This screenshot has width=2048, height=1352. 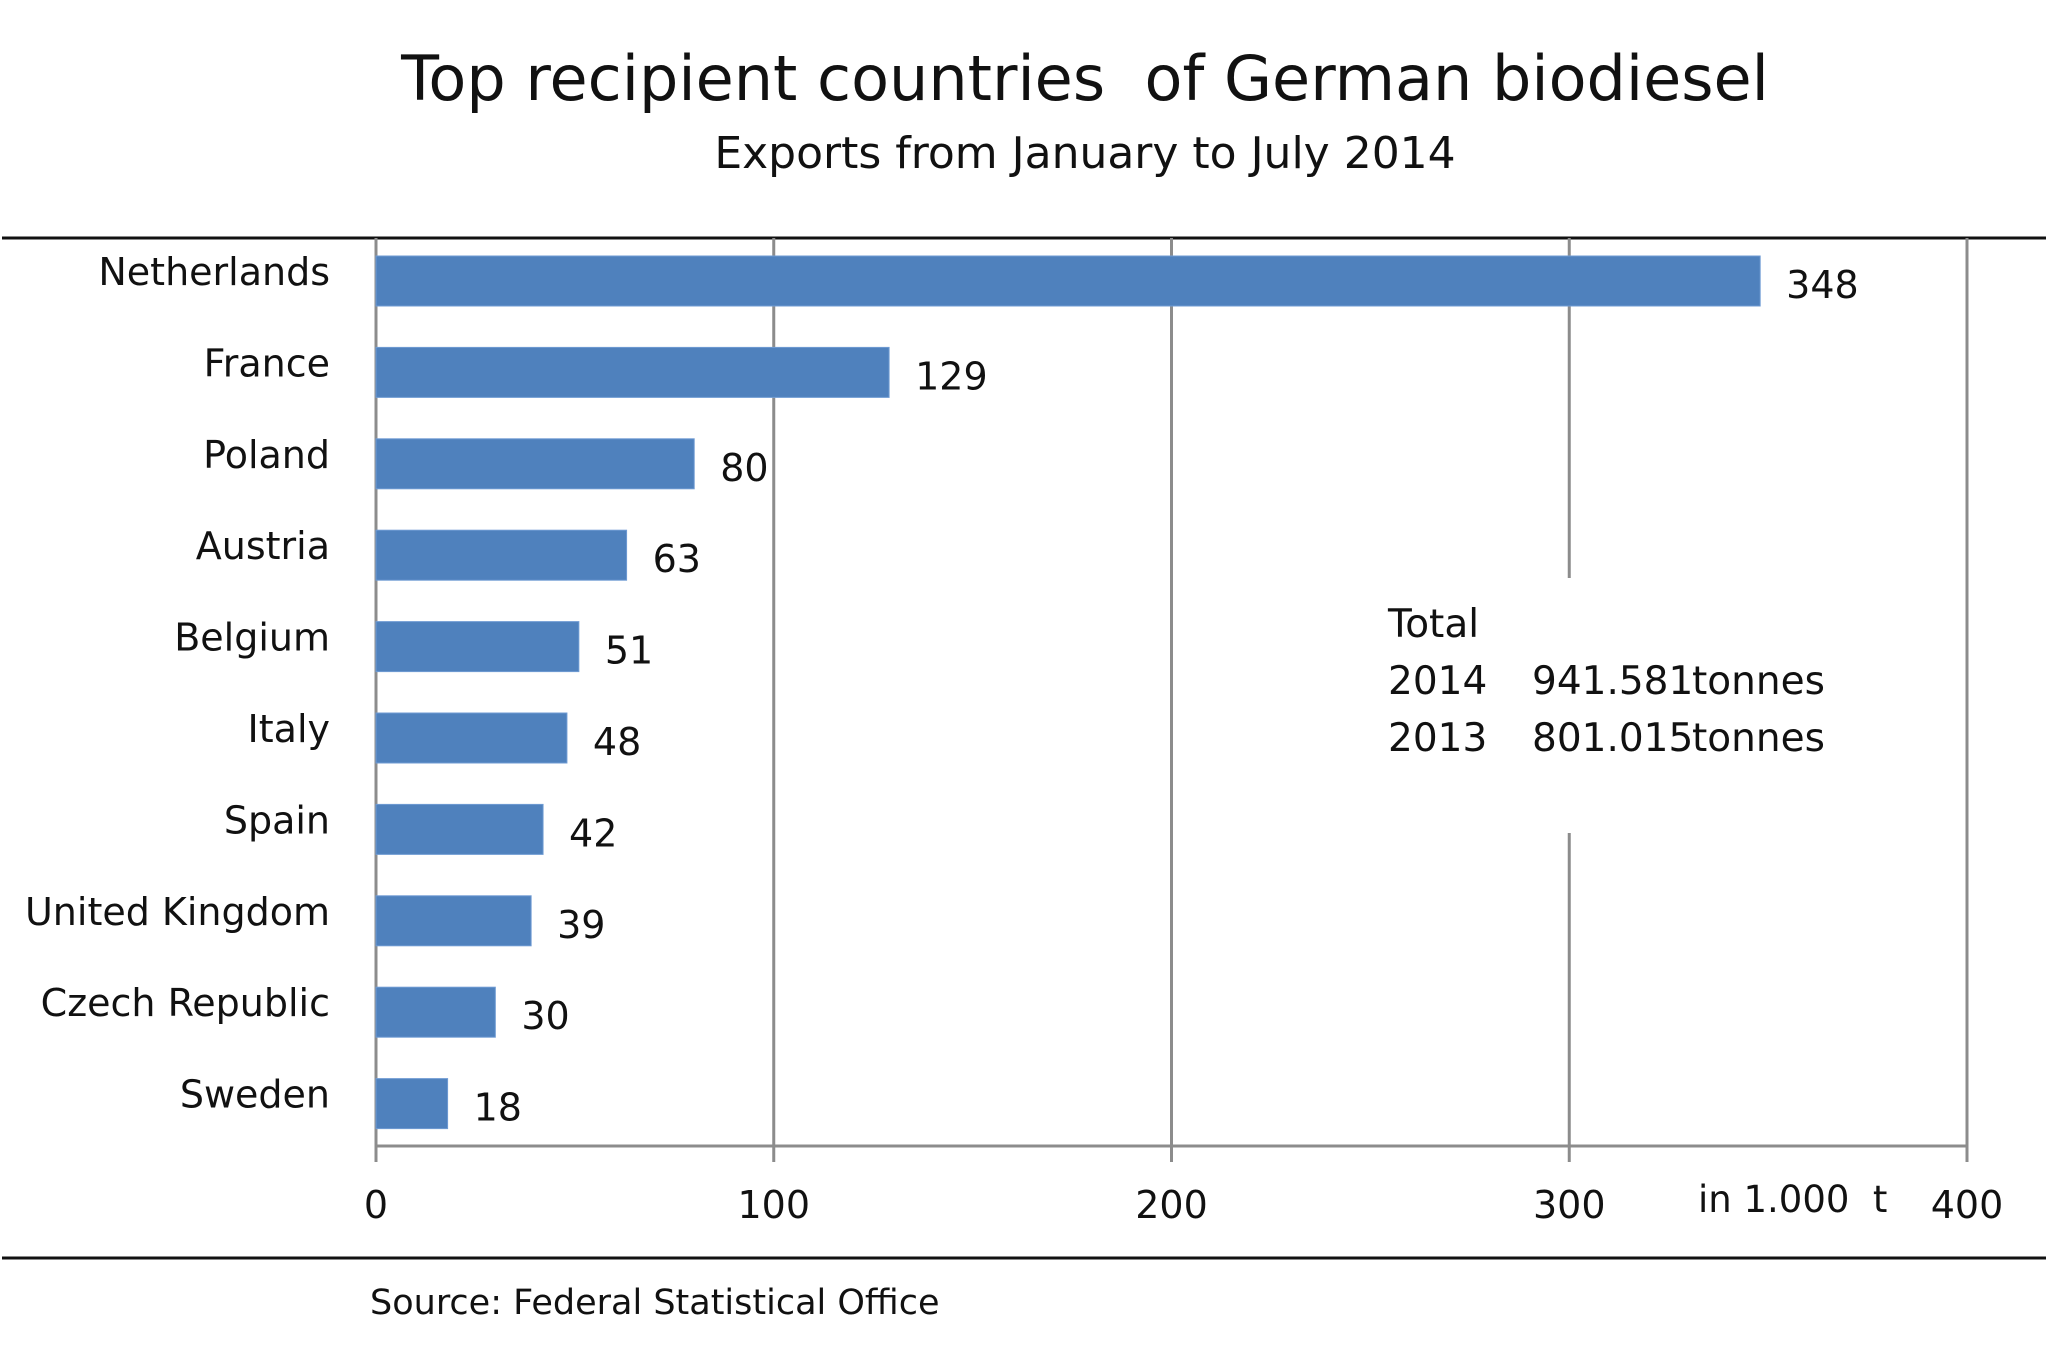 What do you see at coordinates (1437, 681) in the screenshot?
I see `totals-2014-year: 2014` at bounding box center [1437, 681].